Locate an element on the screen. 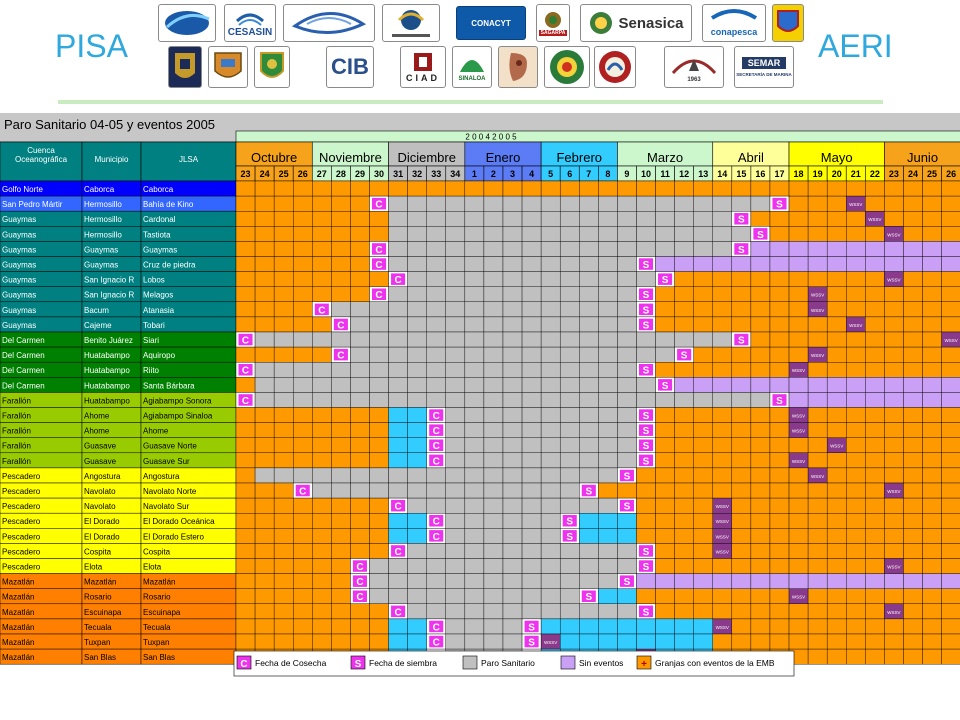  row-cuenca: Del Carmen is located at coordinates (23, 355).